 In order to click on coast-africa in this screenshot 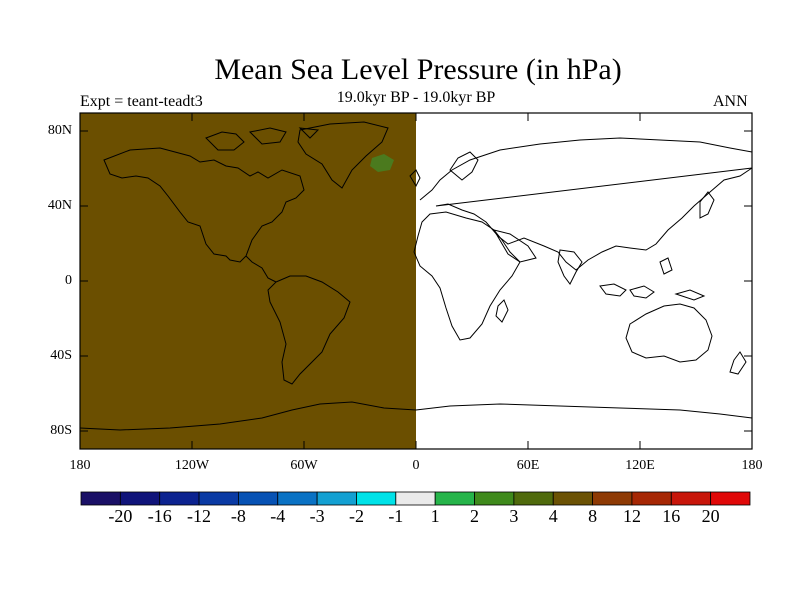, I will do `click(467, 276)`.